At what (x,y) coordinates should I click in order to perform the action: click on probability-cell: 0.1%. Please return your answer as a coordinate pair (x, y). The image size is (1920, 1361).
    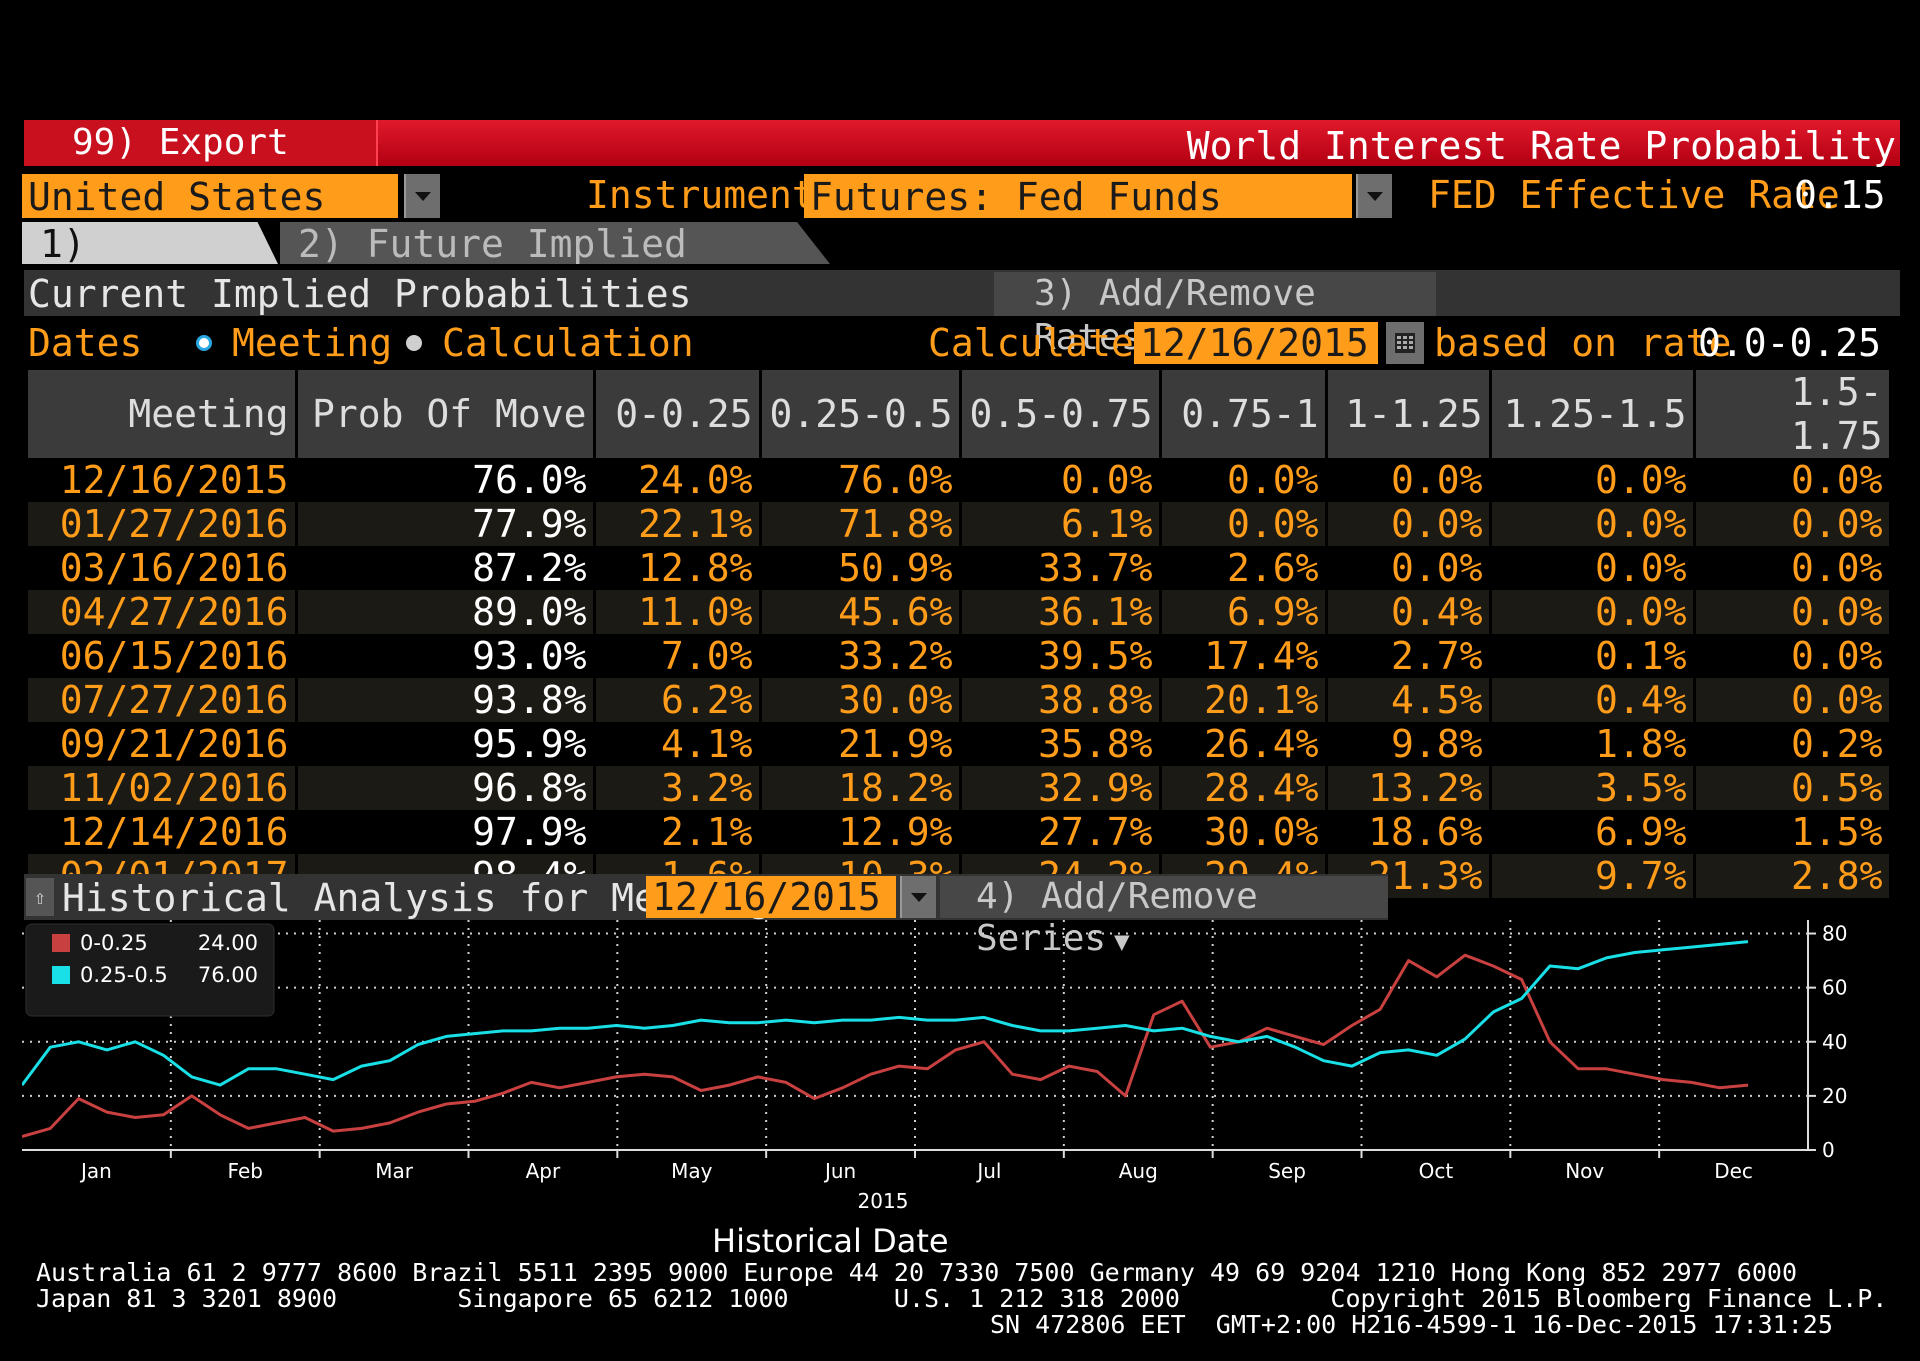
    Looking at the image, I should click on (1593, 656).